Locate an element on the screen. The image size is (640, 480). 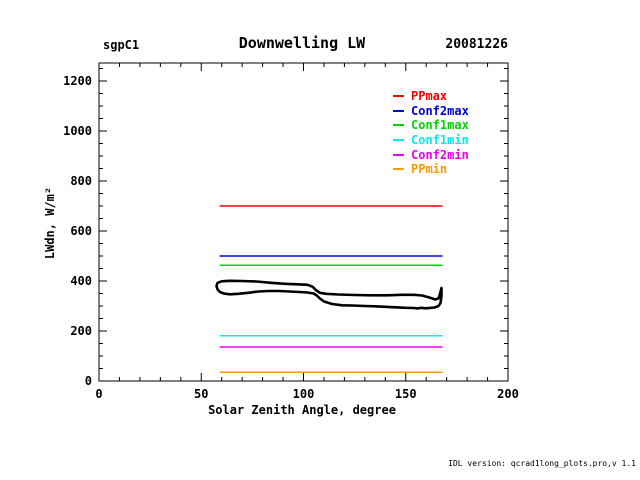
y-tick-label: 400 is located at coordinates (81, 281).